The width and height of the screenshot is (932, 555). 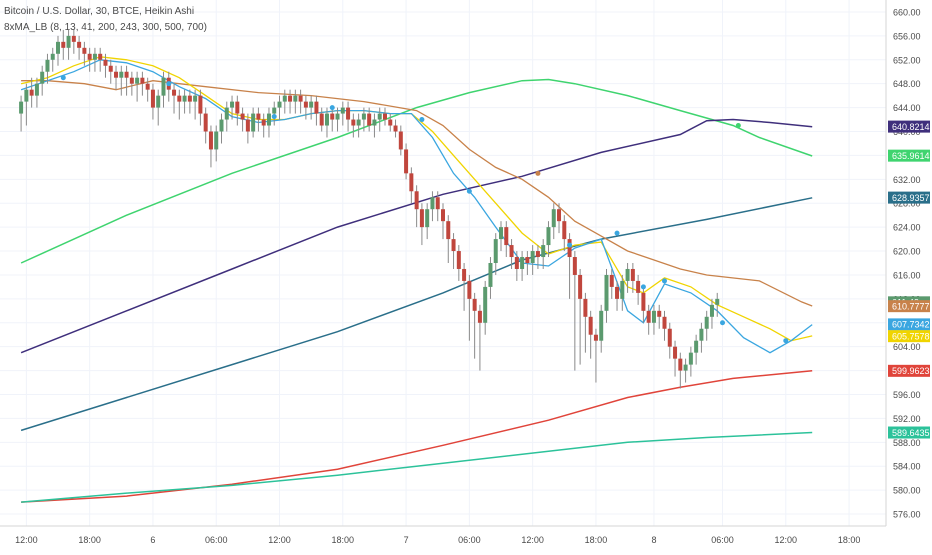 What do you see at coordinates (907, 443) in the screenshot?
I see `y-tick-label: 588.00` at bounding box center [907, 443].